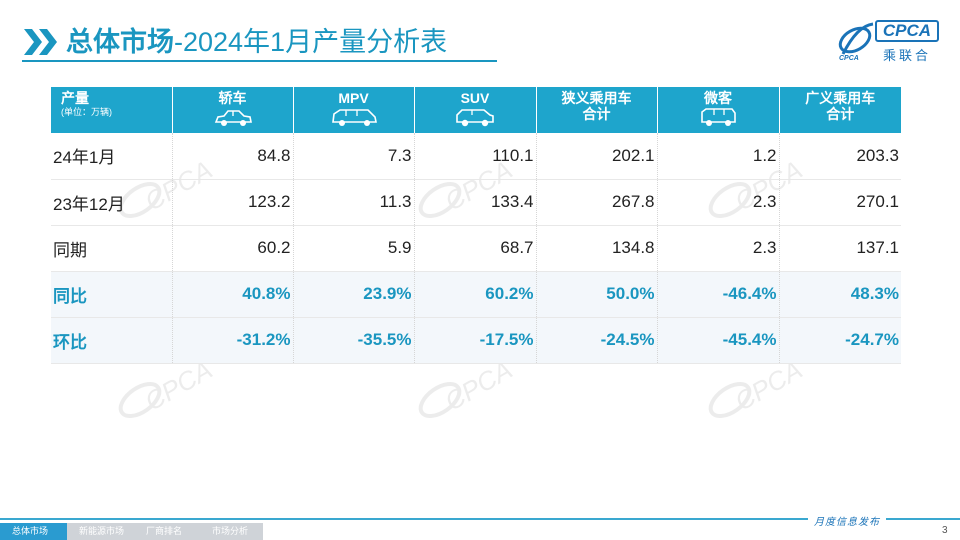 The width and height of the screenshot is (960, 540). I want to click on table-cell: 84.8, so click(233, 156).